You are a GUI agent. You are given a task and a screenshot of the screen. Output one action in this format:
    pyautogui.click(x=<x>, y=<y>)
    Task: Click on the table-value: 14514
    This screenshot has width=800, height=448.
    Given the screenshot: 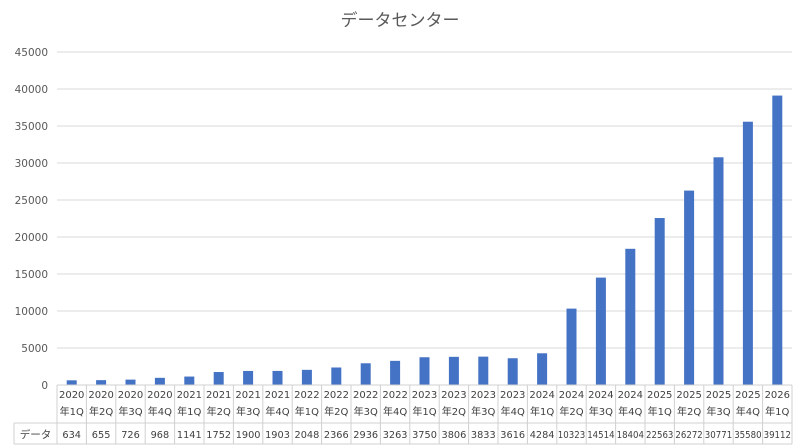 What is the action you would take?
    pyautogui.click(x=600, y=435)
    